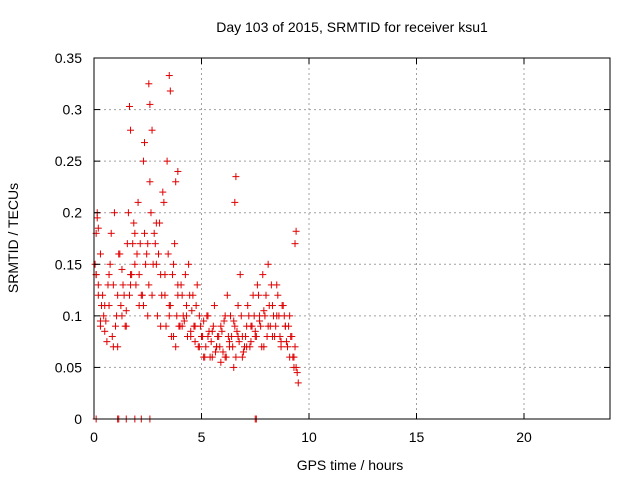 Image resolution: width=640 pixels, height=480 pixels. I want to click on y-tick-label: 0.35, so click(68, 58).